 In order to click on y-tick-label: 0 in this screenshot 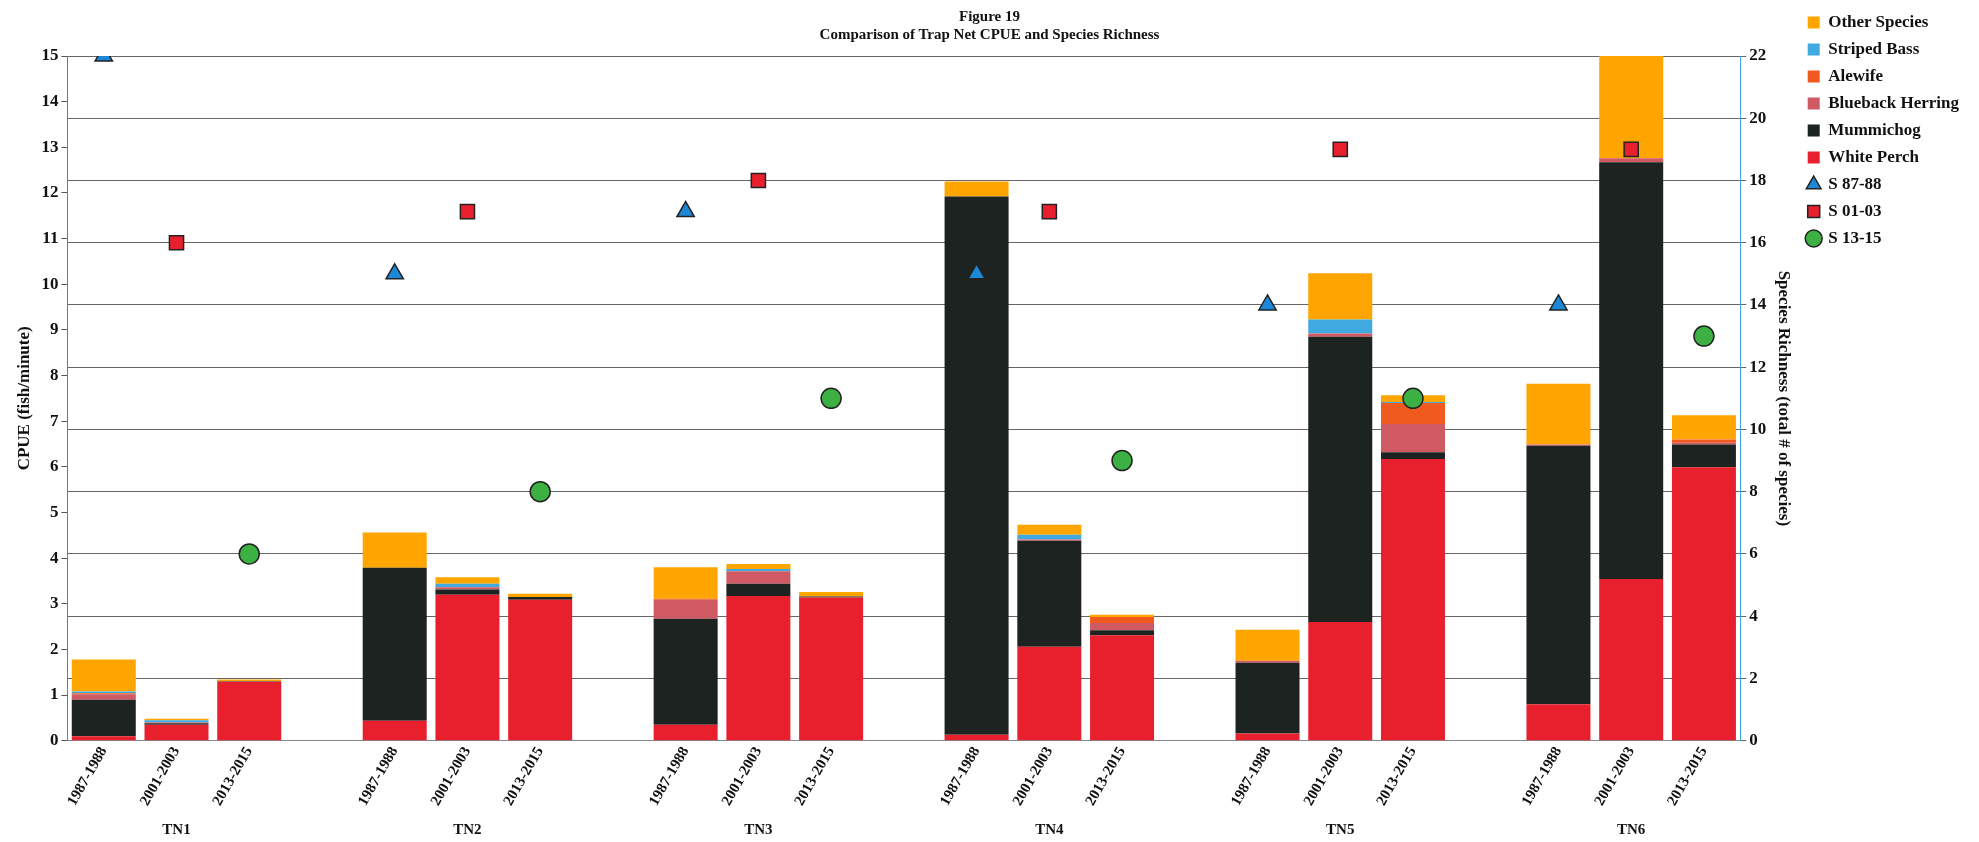, I will do `click(54, 740)`.